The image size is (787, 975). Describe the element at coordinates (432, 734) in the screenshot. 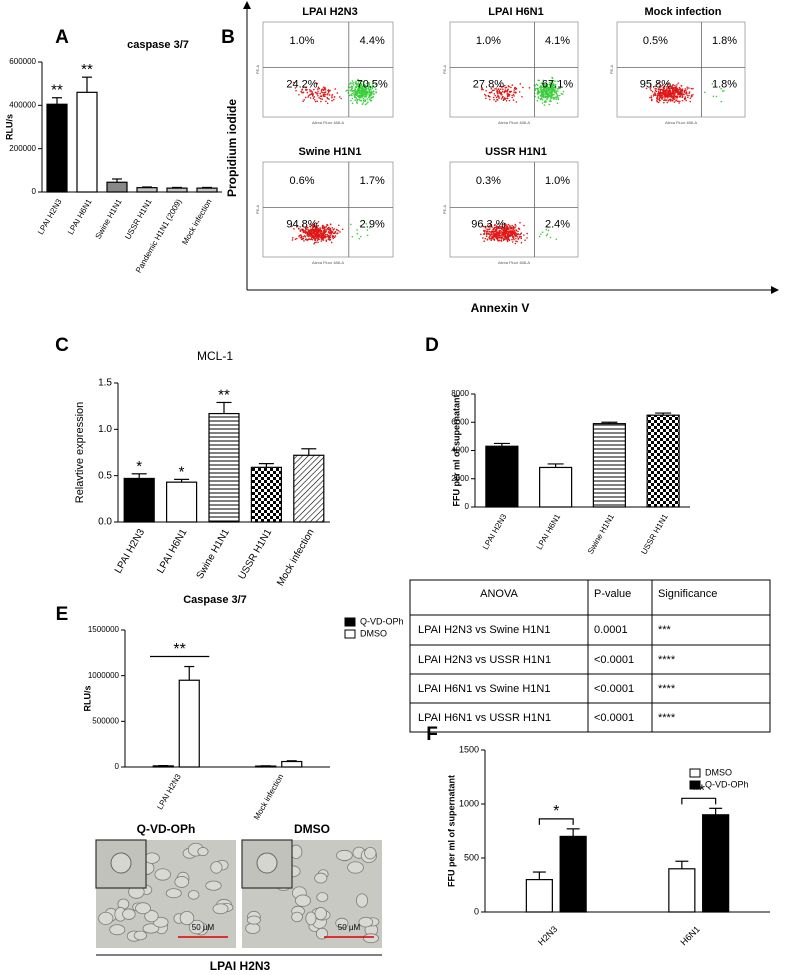

I see `panel-label: F` at that location.